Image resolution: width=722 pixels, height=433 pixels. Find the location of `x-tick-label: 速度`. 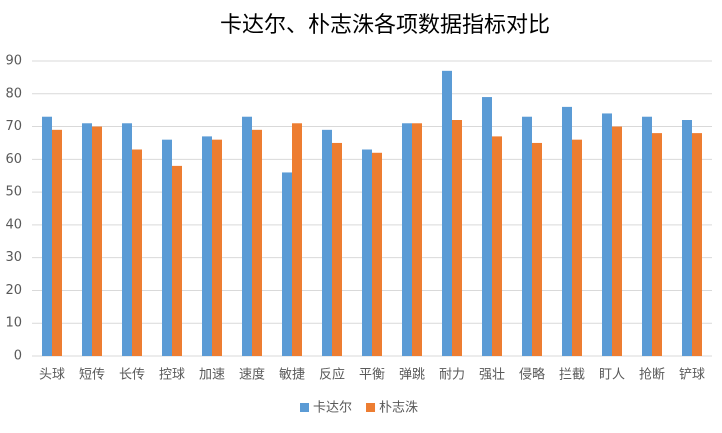

x-tick-label: 速度 is located at coordinates (252, 375).